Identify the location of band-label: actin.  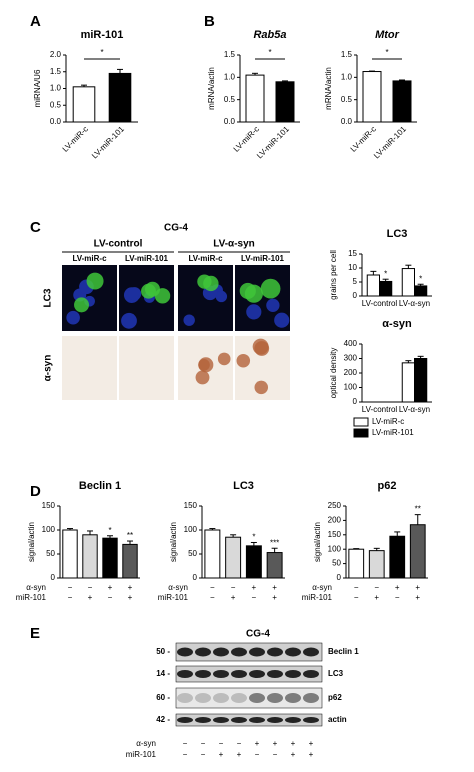
(337, 719).